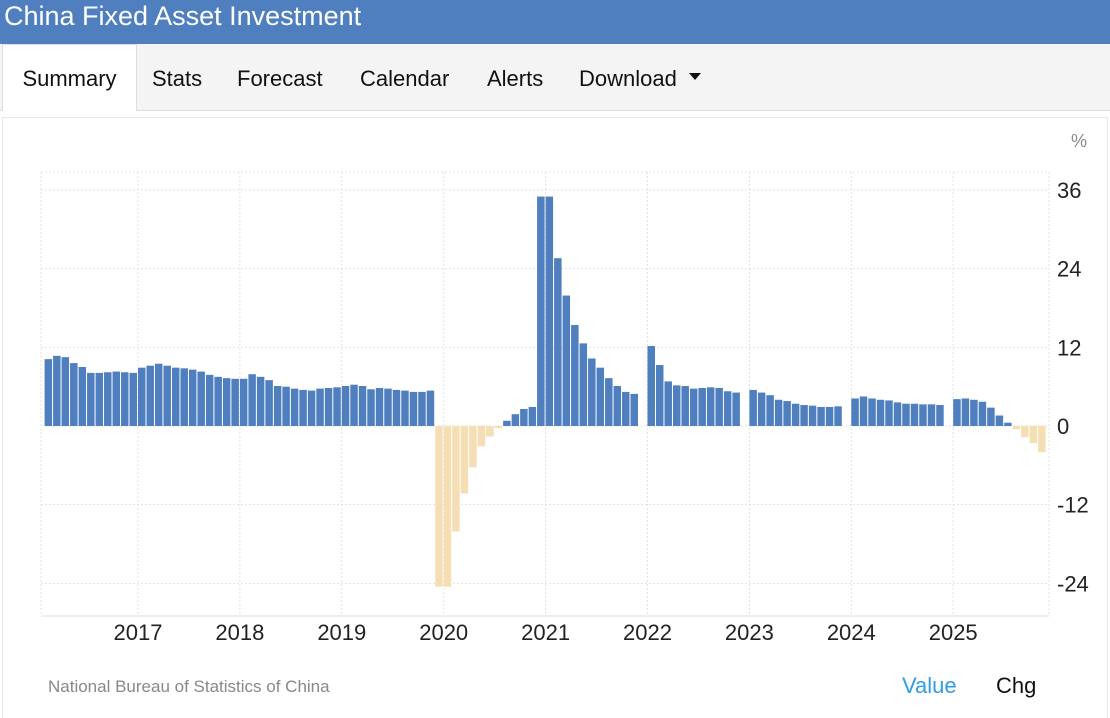 This screenshot has width=1110, height=718. Describe the element at coordinates (177, 78) in the screenshot. I see `tab-stats: Stats` at that location.